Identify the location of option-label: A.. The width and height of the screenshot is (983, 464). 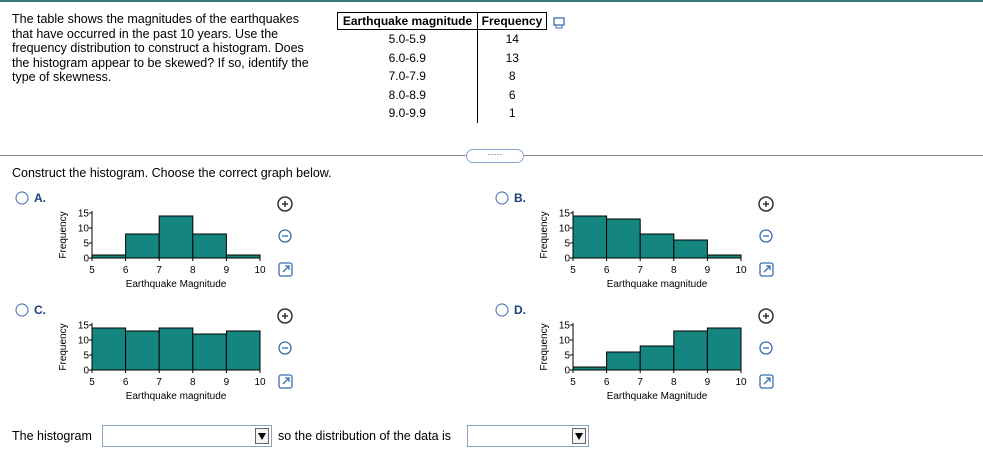
(40, 198).